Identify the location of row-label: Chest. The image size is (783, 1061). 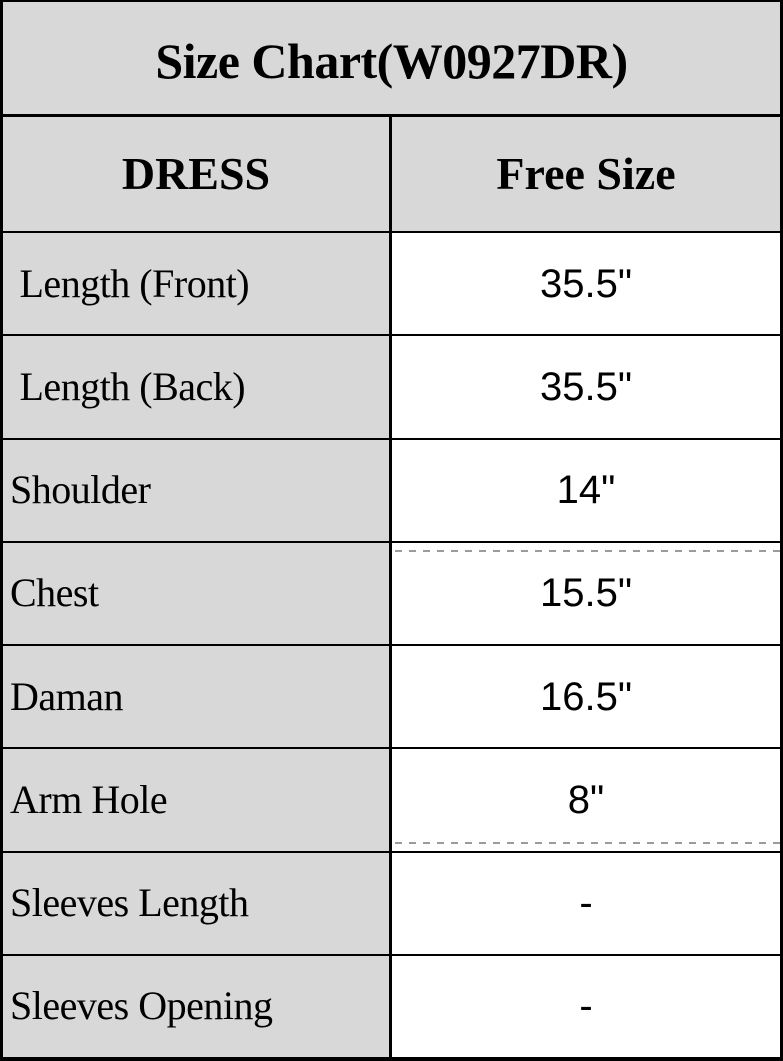
(54, 593).